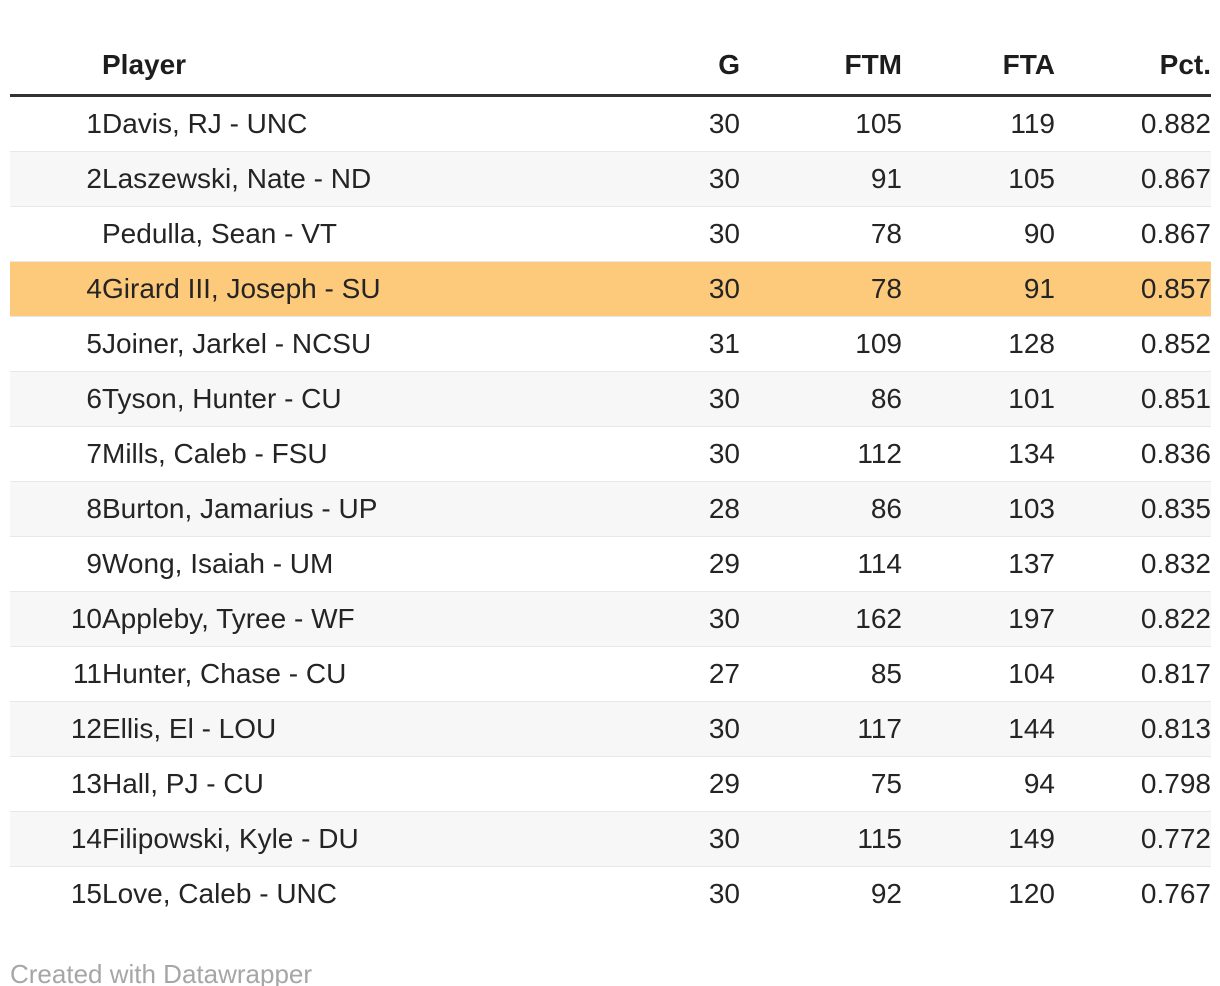 This screenshot has height=986, width=1220. I want to click on pct-cell: 0.772, so click(1133, 839).